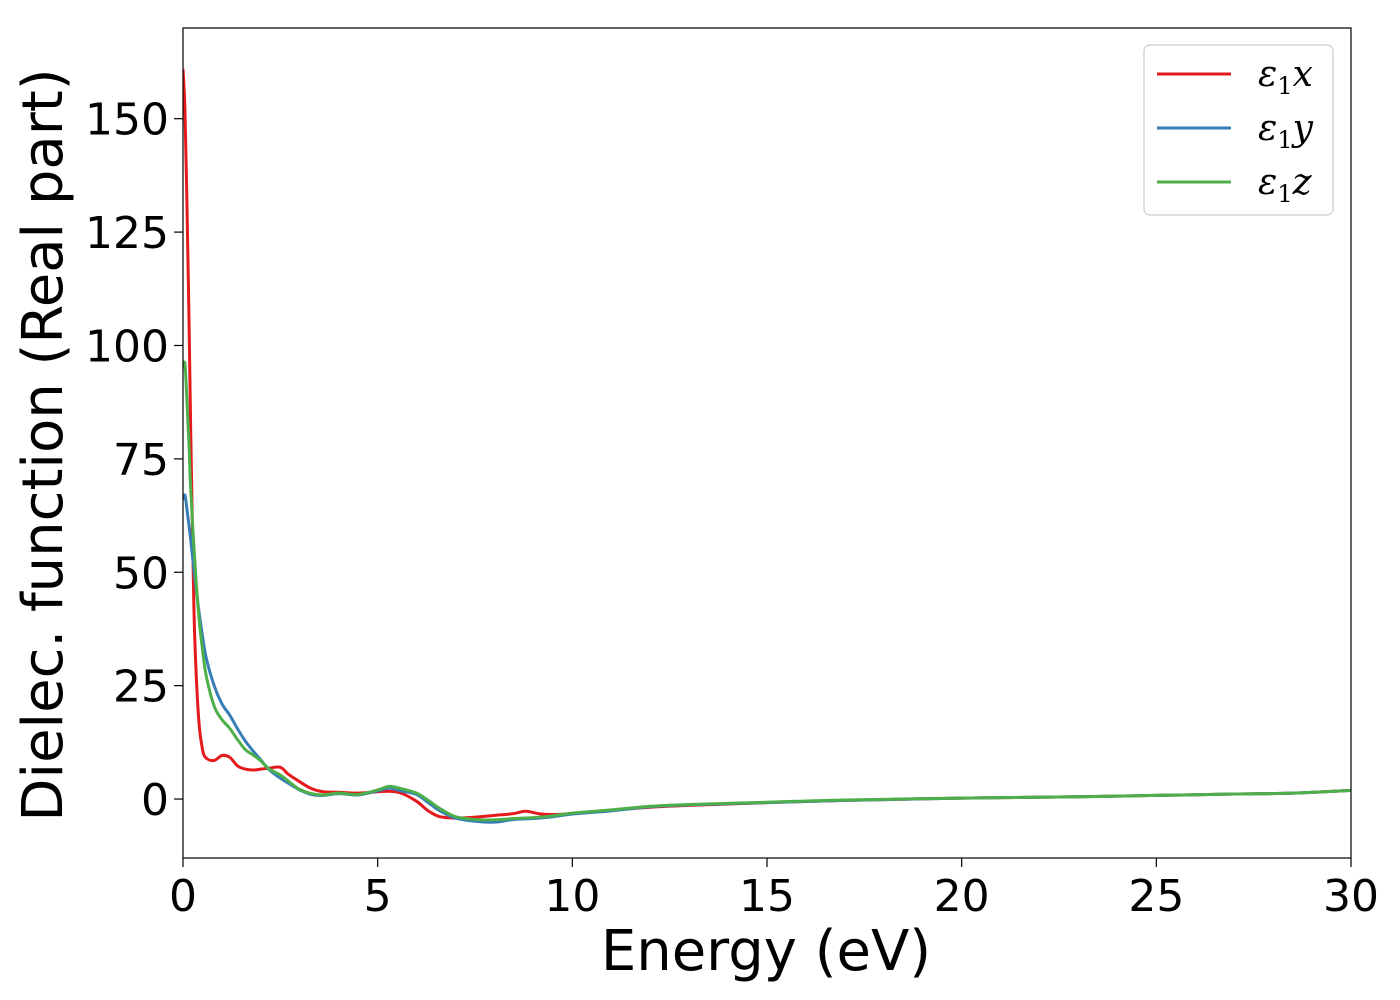 This screenshot has width=1400, height=1000. Describe the element at coordinates (155, 800) in the screenshot. I see `y-tick-label: 0` at that location.